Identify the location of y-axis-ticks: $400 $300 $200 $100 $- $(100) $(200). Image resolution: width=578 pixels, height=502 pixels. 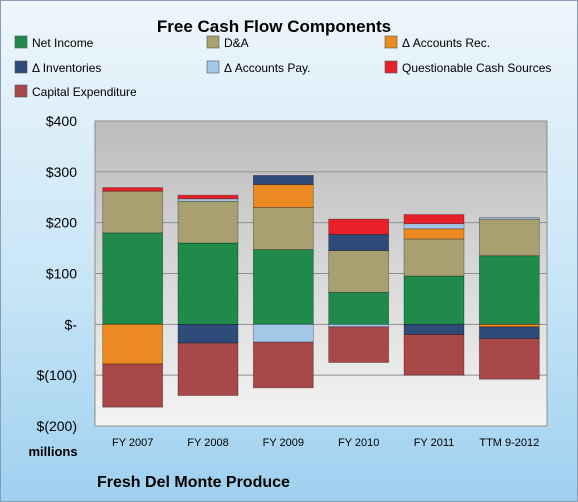
(57, 273).